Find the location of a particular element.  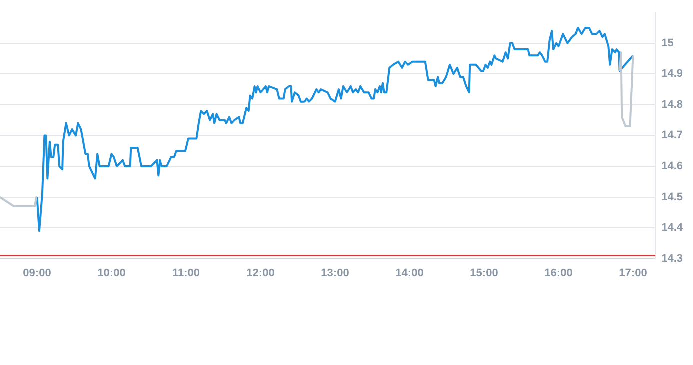

x-tick-label: 16:00 is located at coordinates (558, 273).